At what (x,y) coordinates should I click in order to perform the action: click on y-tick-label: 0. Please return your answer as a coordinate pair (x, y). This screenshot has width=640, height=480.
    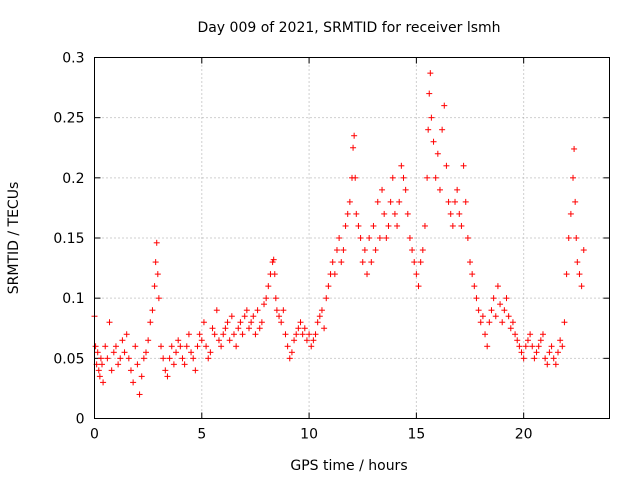
    Looking at the image, I should click on (80, 420).